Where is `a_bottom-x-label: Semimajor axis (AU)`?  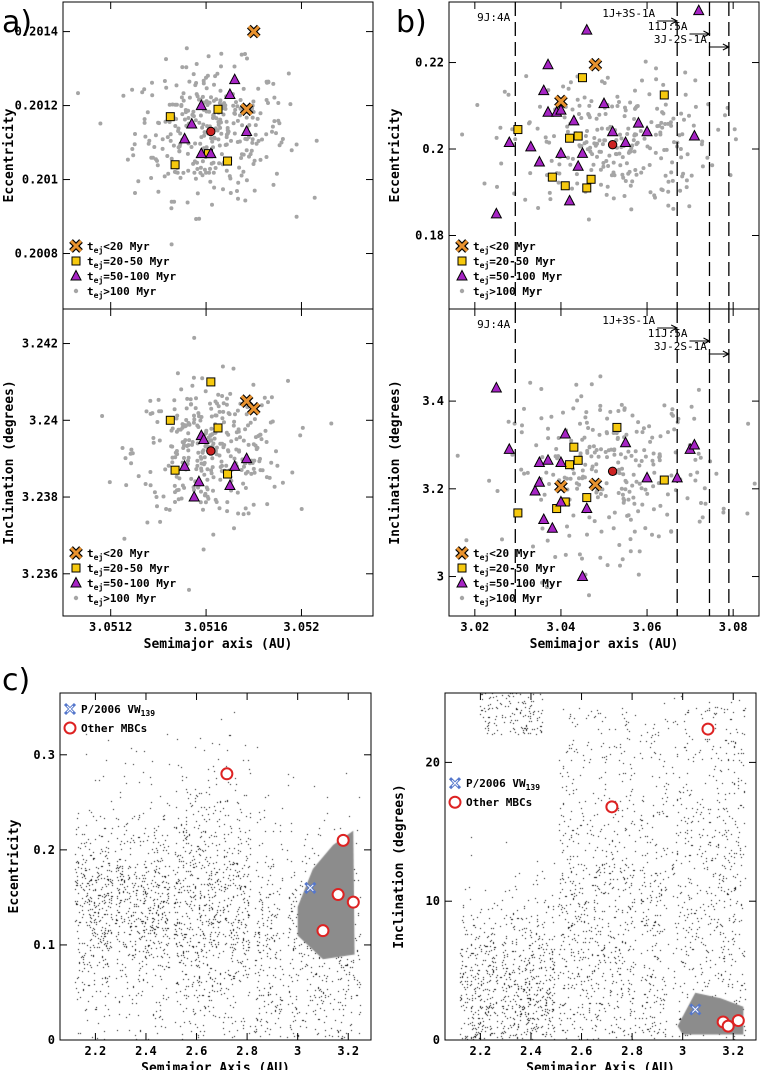 a_bottom-x-label: Semimajor axis (AU) is located at coordinates (218, 644).